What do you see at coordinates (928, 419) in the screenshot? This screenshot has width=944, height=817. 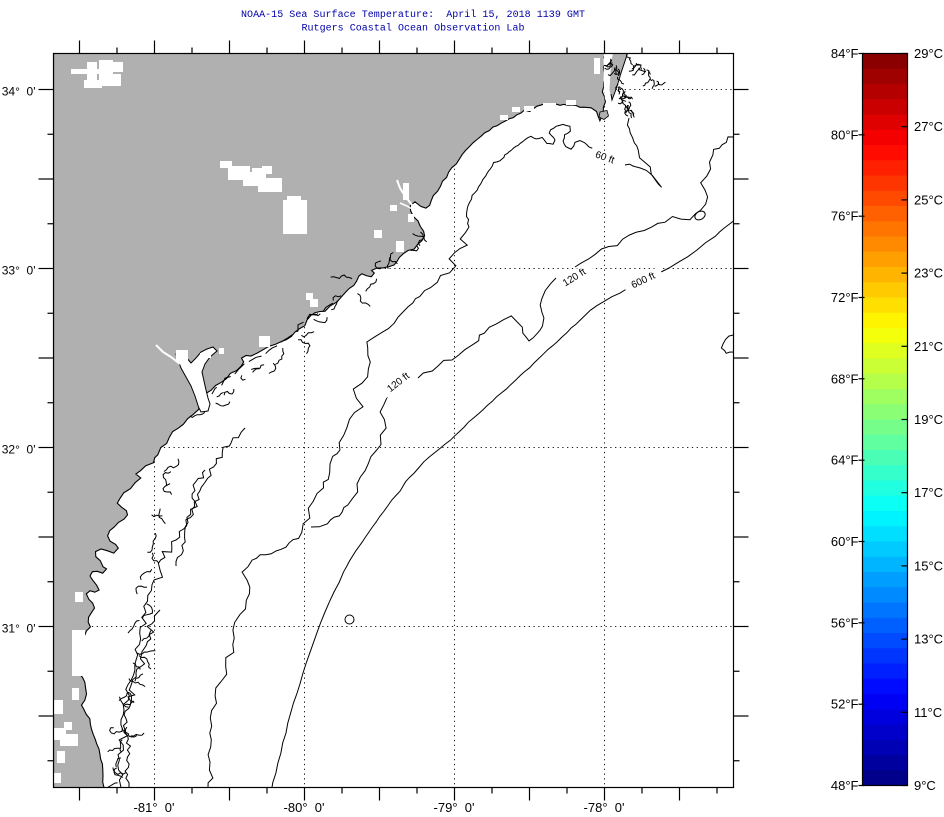 I see `svg-text: 19°C` at bounding box center [928, 419].